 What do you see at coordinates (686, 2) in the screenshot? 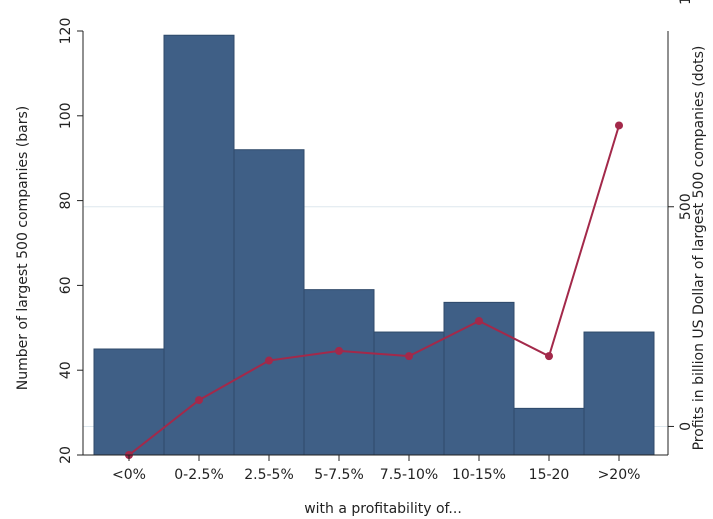
I see `y2-tick-label-2: 1000` at bounding box center [686, 2].